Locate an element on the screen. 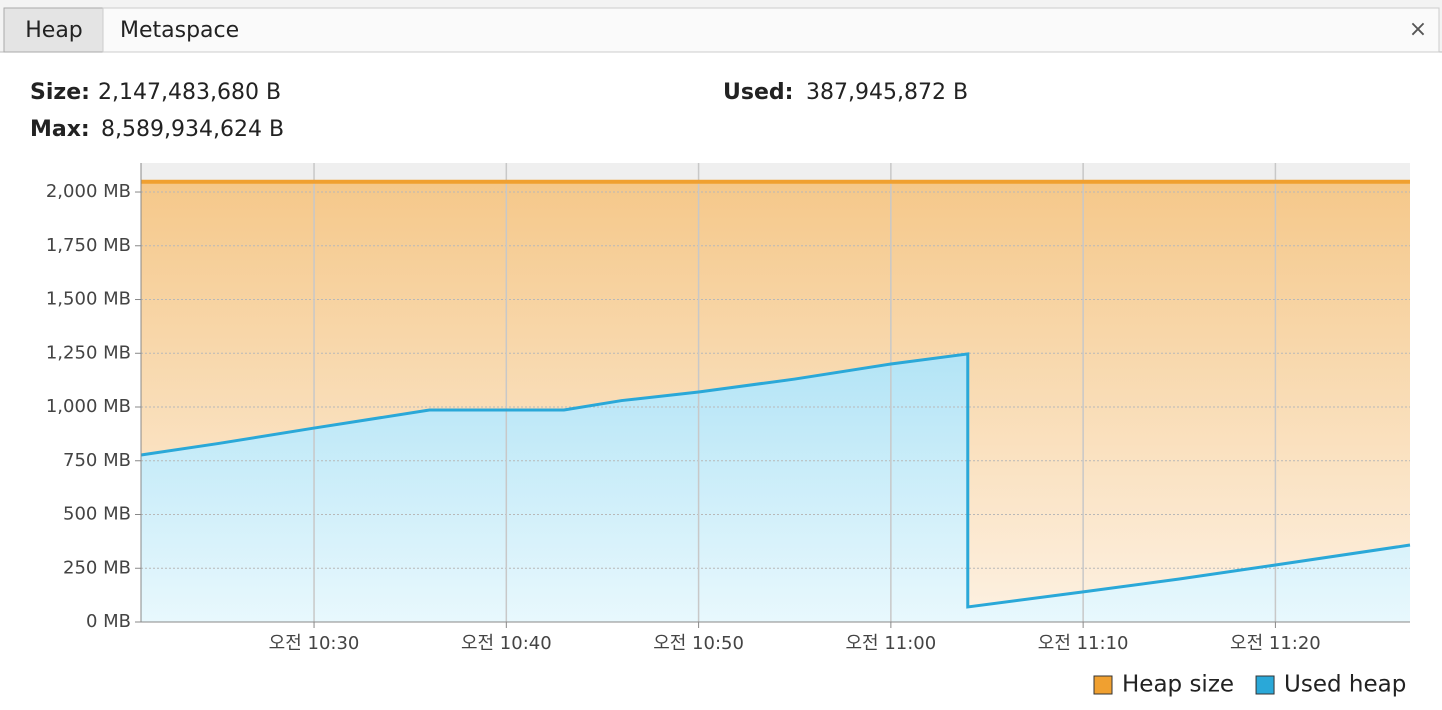  y-tick-label: 2,000 MB is located at coordinates (88, 191).